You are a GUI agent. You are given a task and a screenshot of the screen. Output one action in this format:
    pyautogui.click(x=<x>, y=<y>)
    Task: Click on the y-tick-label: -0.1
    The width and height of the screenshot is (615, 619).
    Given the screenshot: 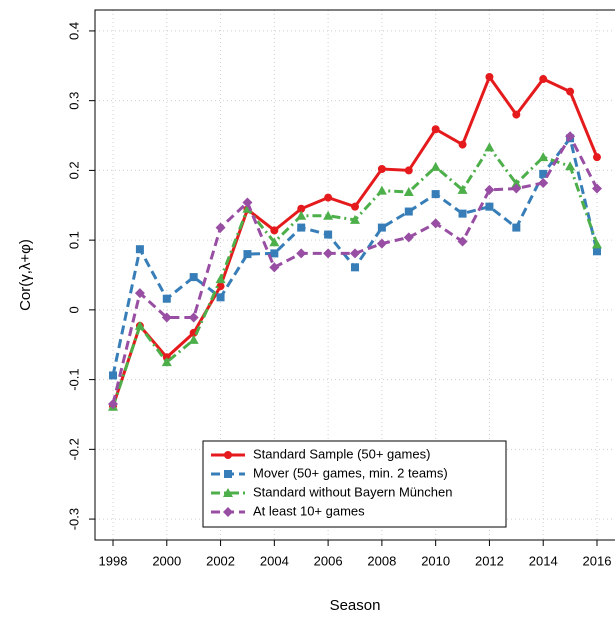 What is the action you would take?
    pyautogui.click(x=73, y=379)
    